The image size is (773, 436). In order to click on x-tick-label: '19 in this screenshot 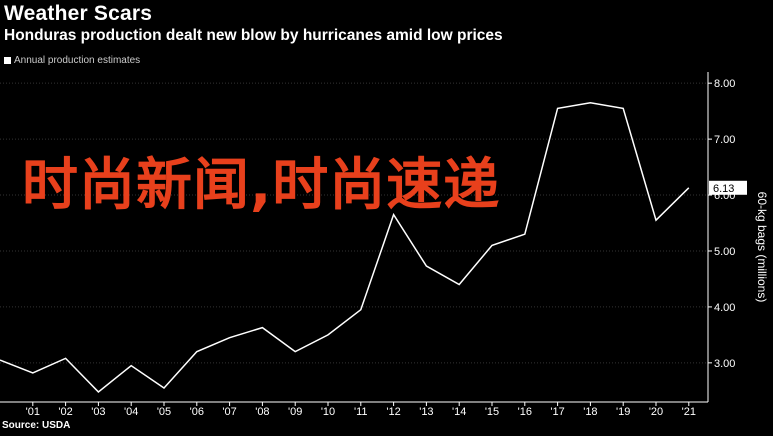, I will do `click(623, 412)`.